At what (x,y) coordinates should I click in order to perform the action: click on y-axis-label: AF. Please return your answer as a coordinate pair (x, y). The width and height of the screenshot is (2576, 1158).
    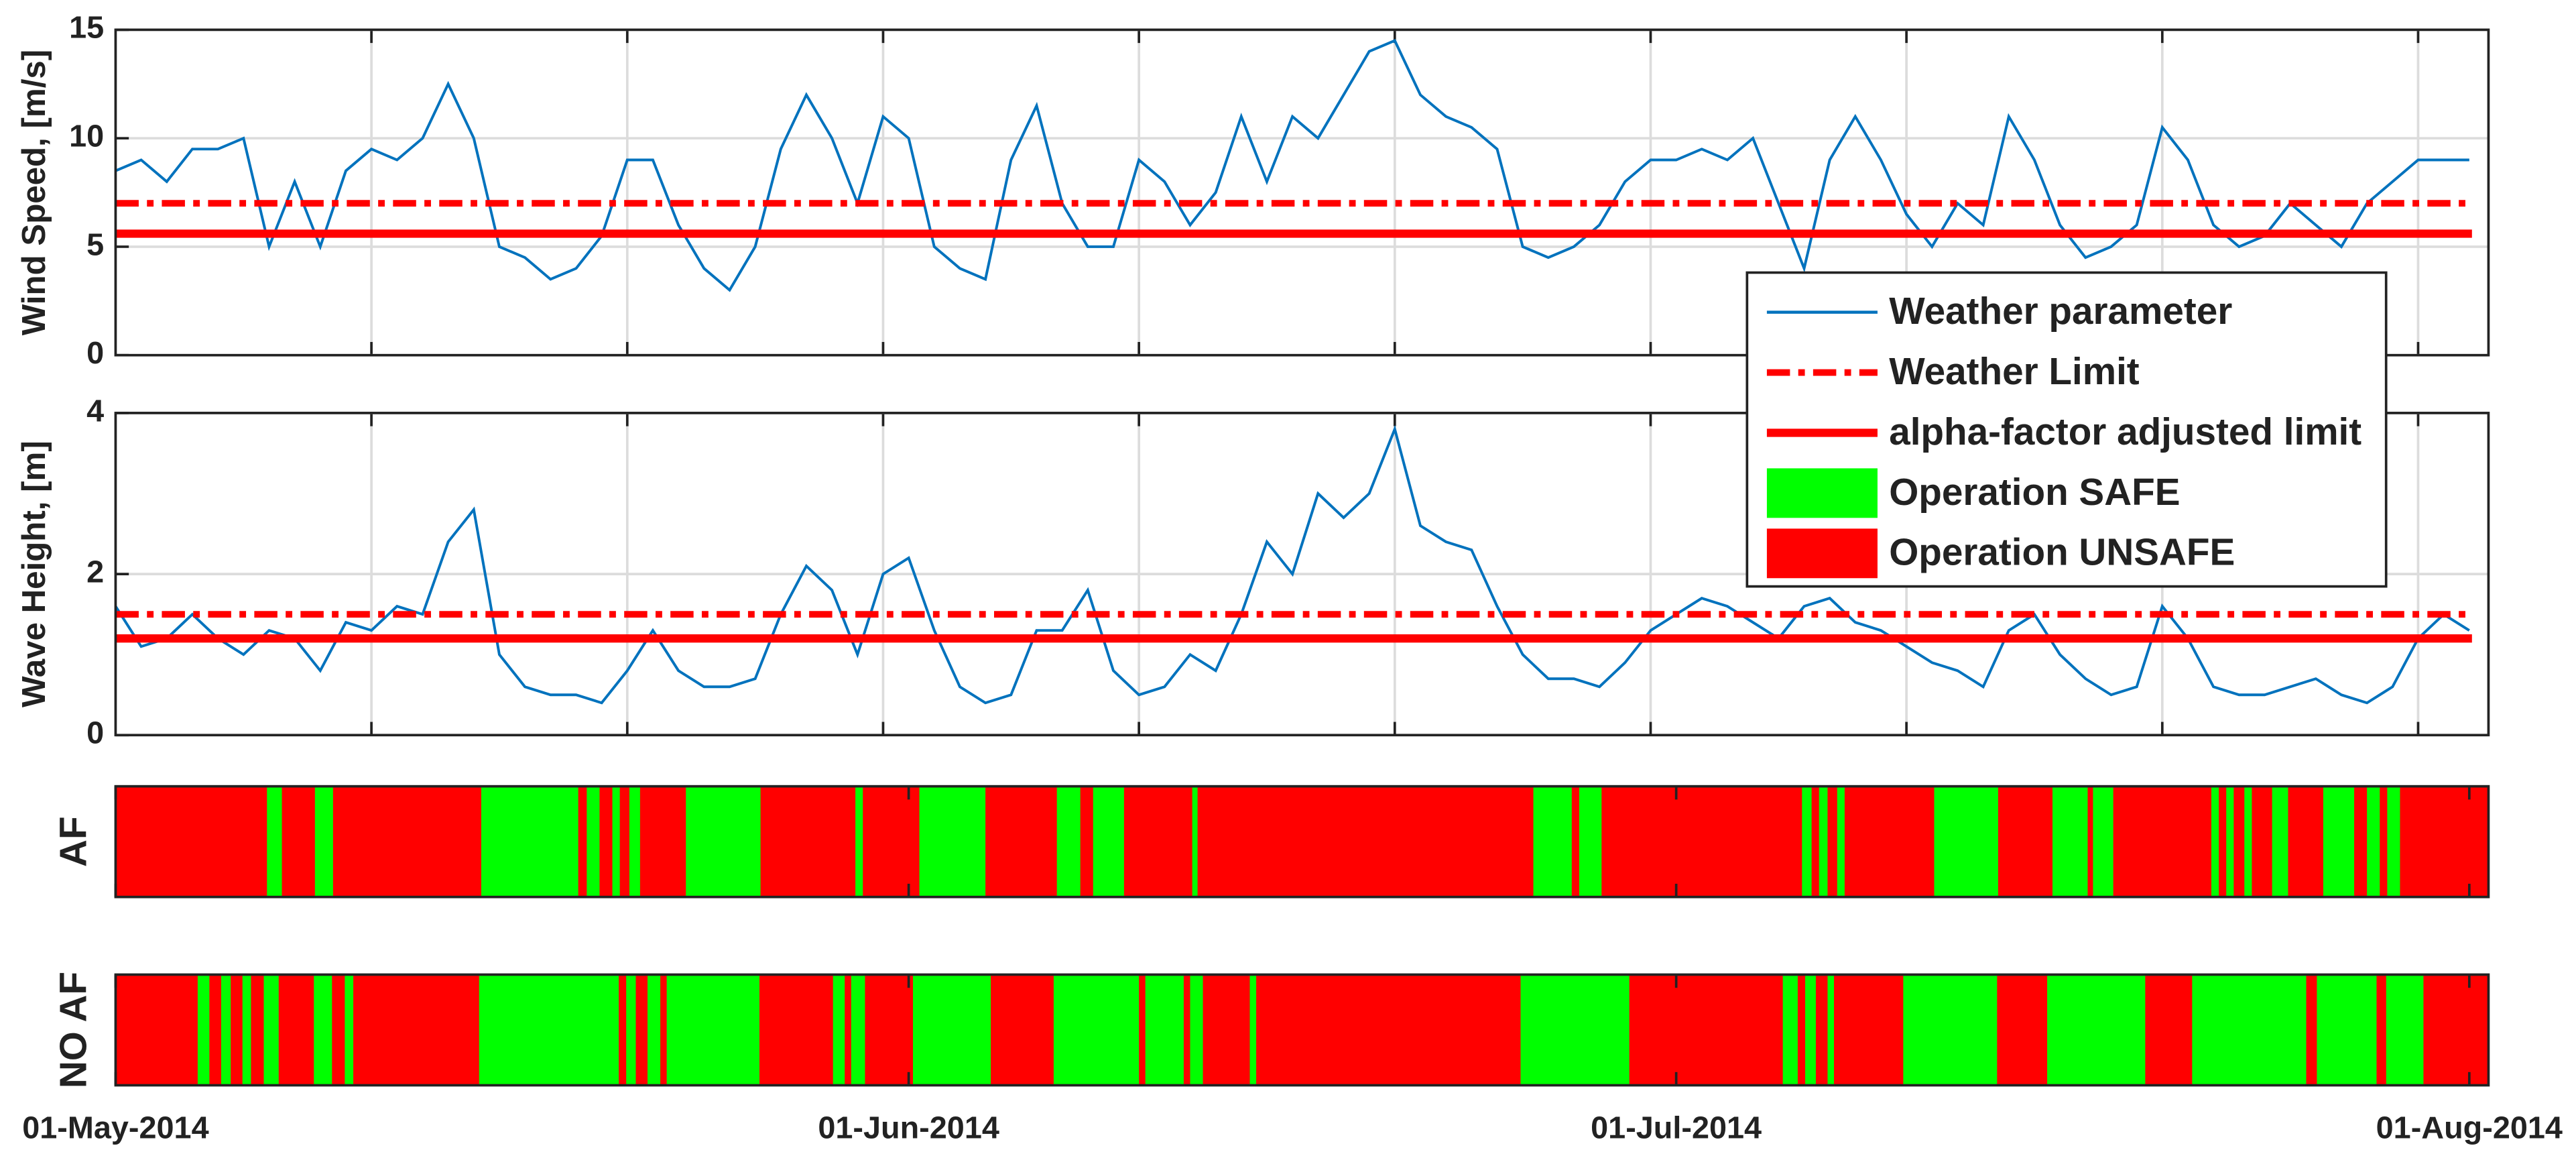
    Looking at the image, I should click on (74, 842).